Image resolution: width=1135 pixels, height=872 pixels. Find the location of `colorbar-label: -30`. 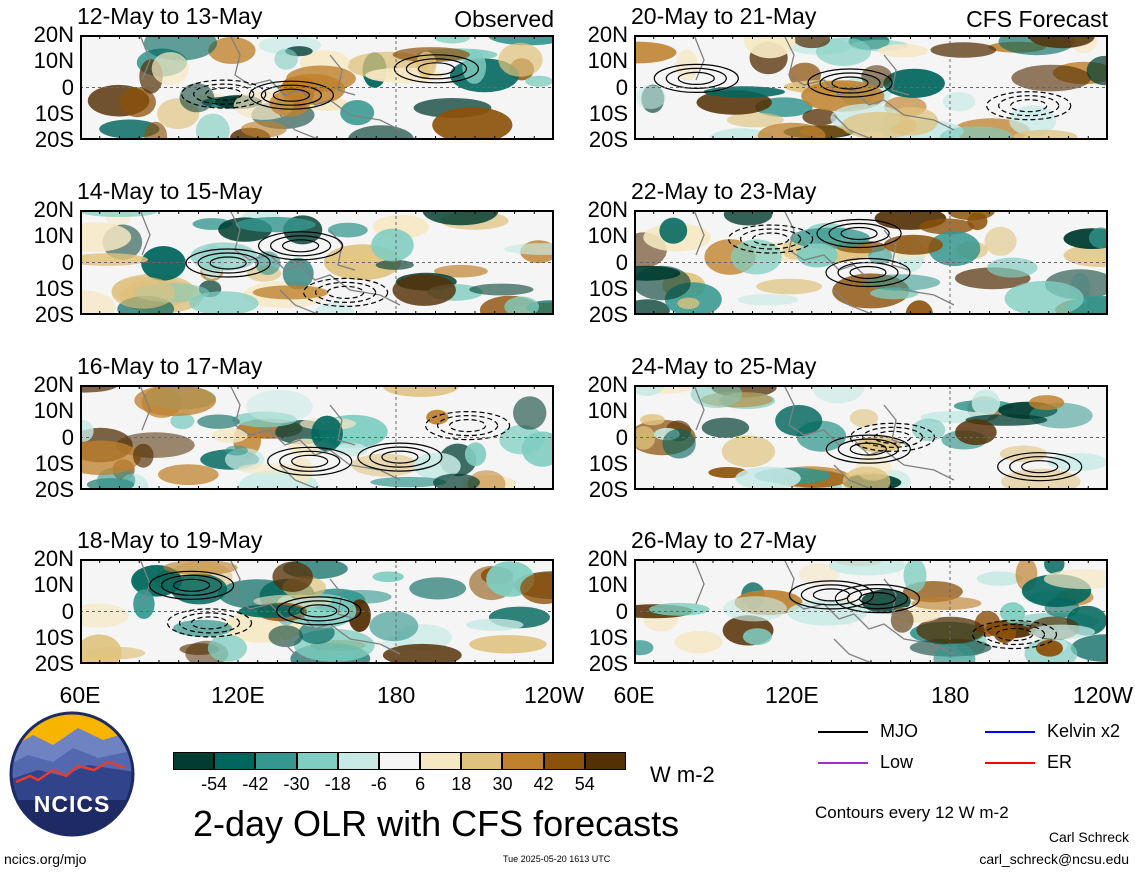

colorbar-label: -30 is located at coordinates (296, 784).